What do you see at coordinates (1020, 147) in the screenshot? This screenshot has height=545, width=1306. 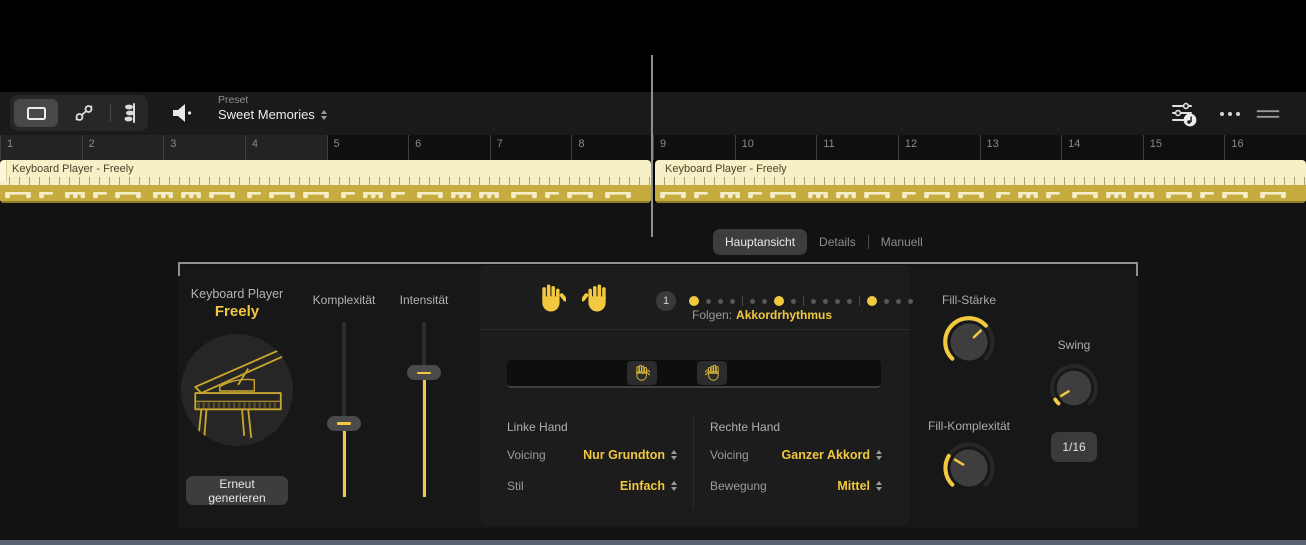 I see `ruler-bar-13: 13` at bounding box center [1020, 147].